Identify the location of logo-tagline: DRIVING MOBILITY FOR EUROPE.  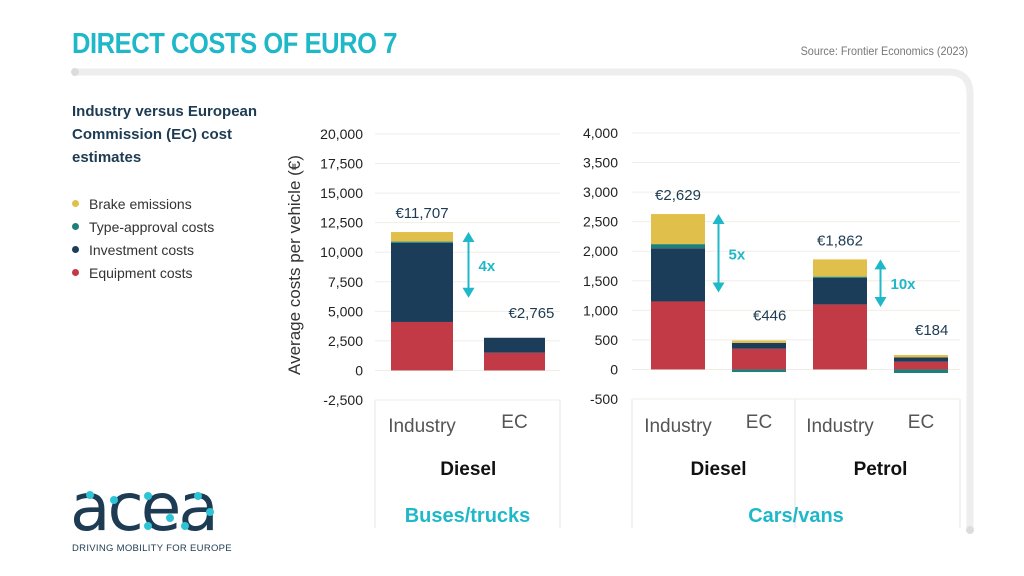
(152, 548).